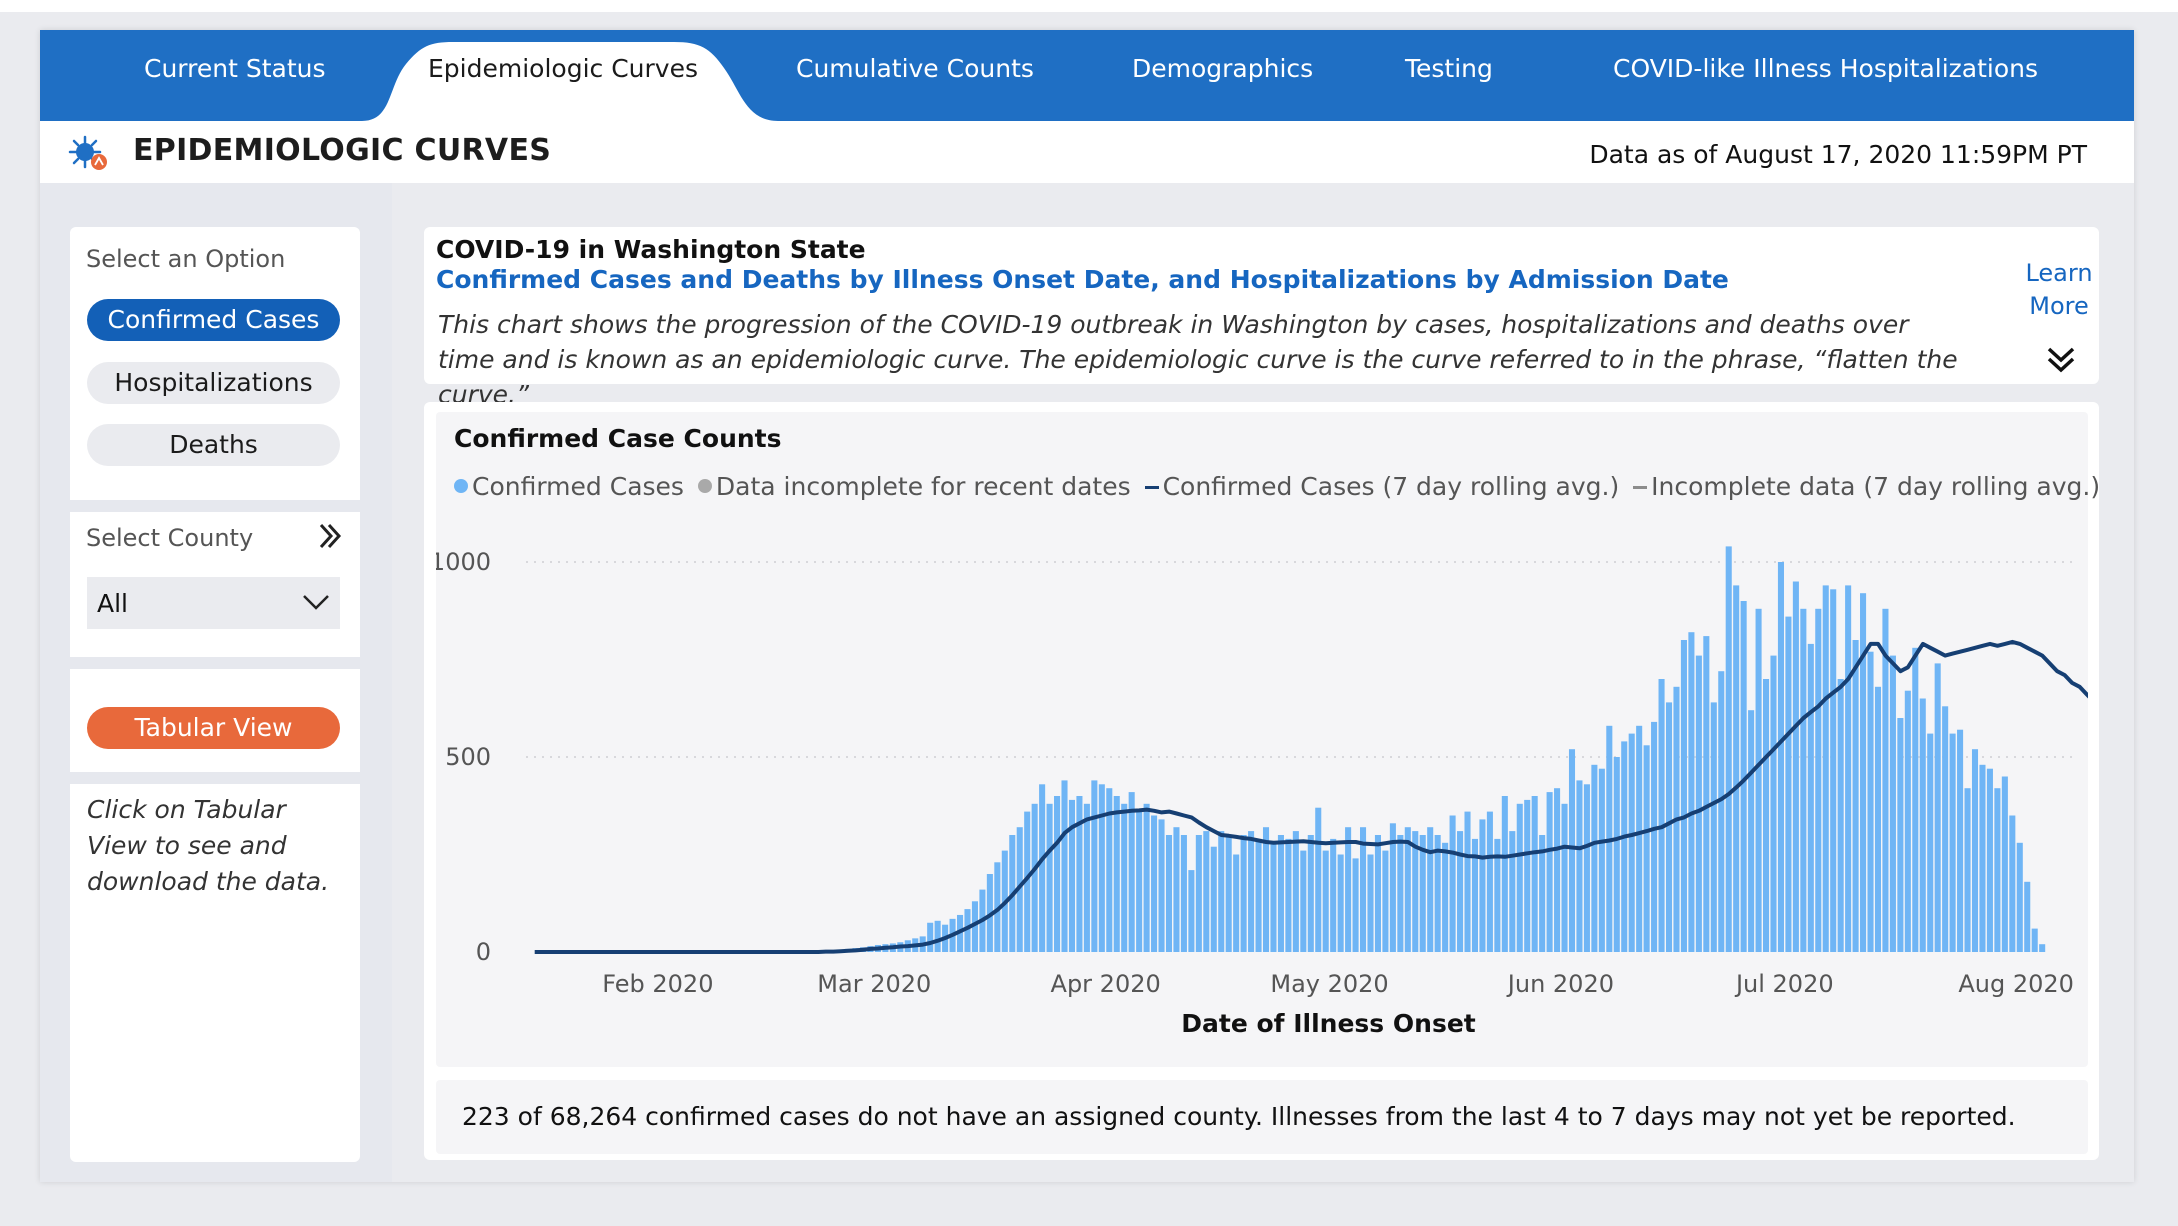 This screenshot has width=2178, height=1226. Describe the element at coordinates (2061, 360) in the screenshot. I see `double-chevron-down-icon` at that location.